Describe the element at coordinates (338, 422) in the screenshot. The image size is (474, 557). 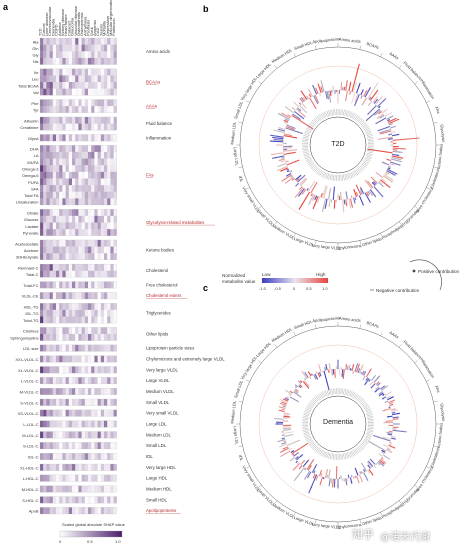
I see `radial-center-label-dementia: Dementia` at that location.